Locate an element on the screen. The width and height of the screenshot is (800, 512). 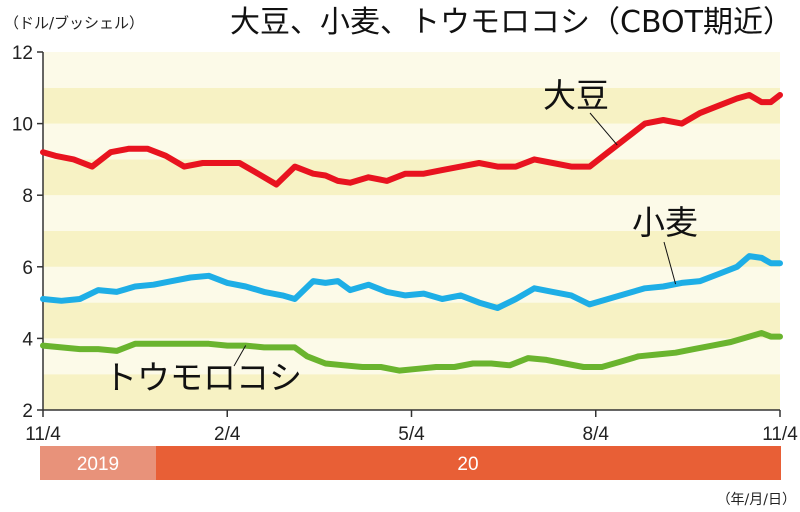
year-label-2019: 2019 is located at coordinates (98, 464).